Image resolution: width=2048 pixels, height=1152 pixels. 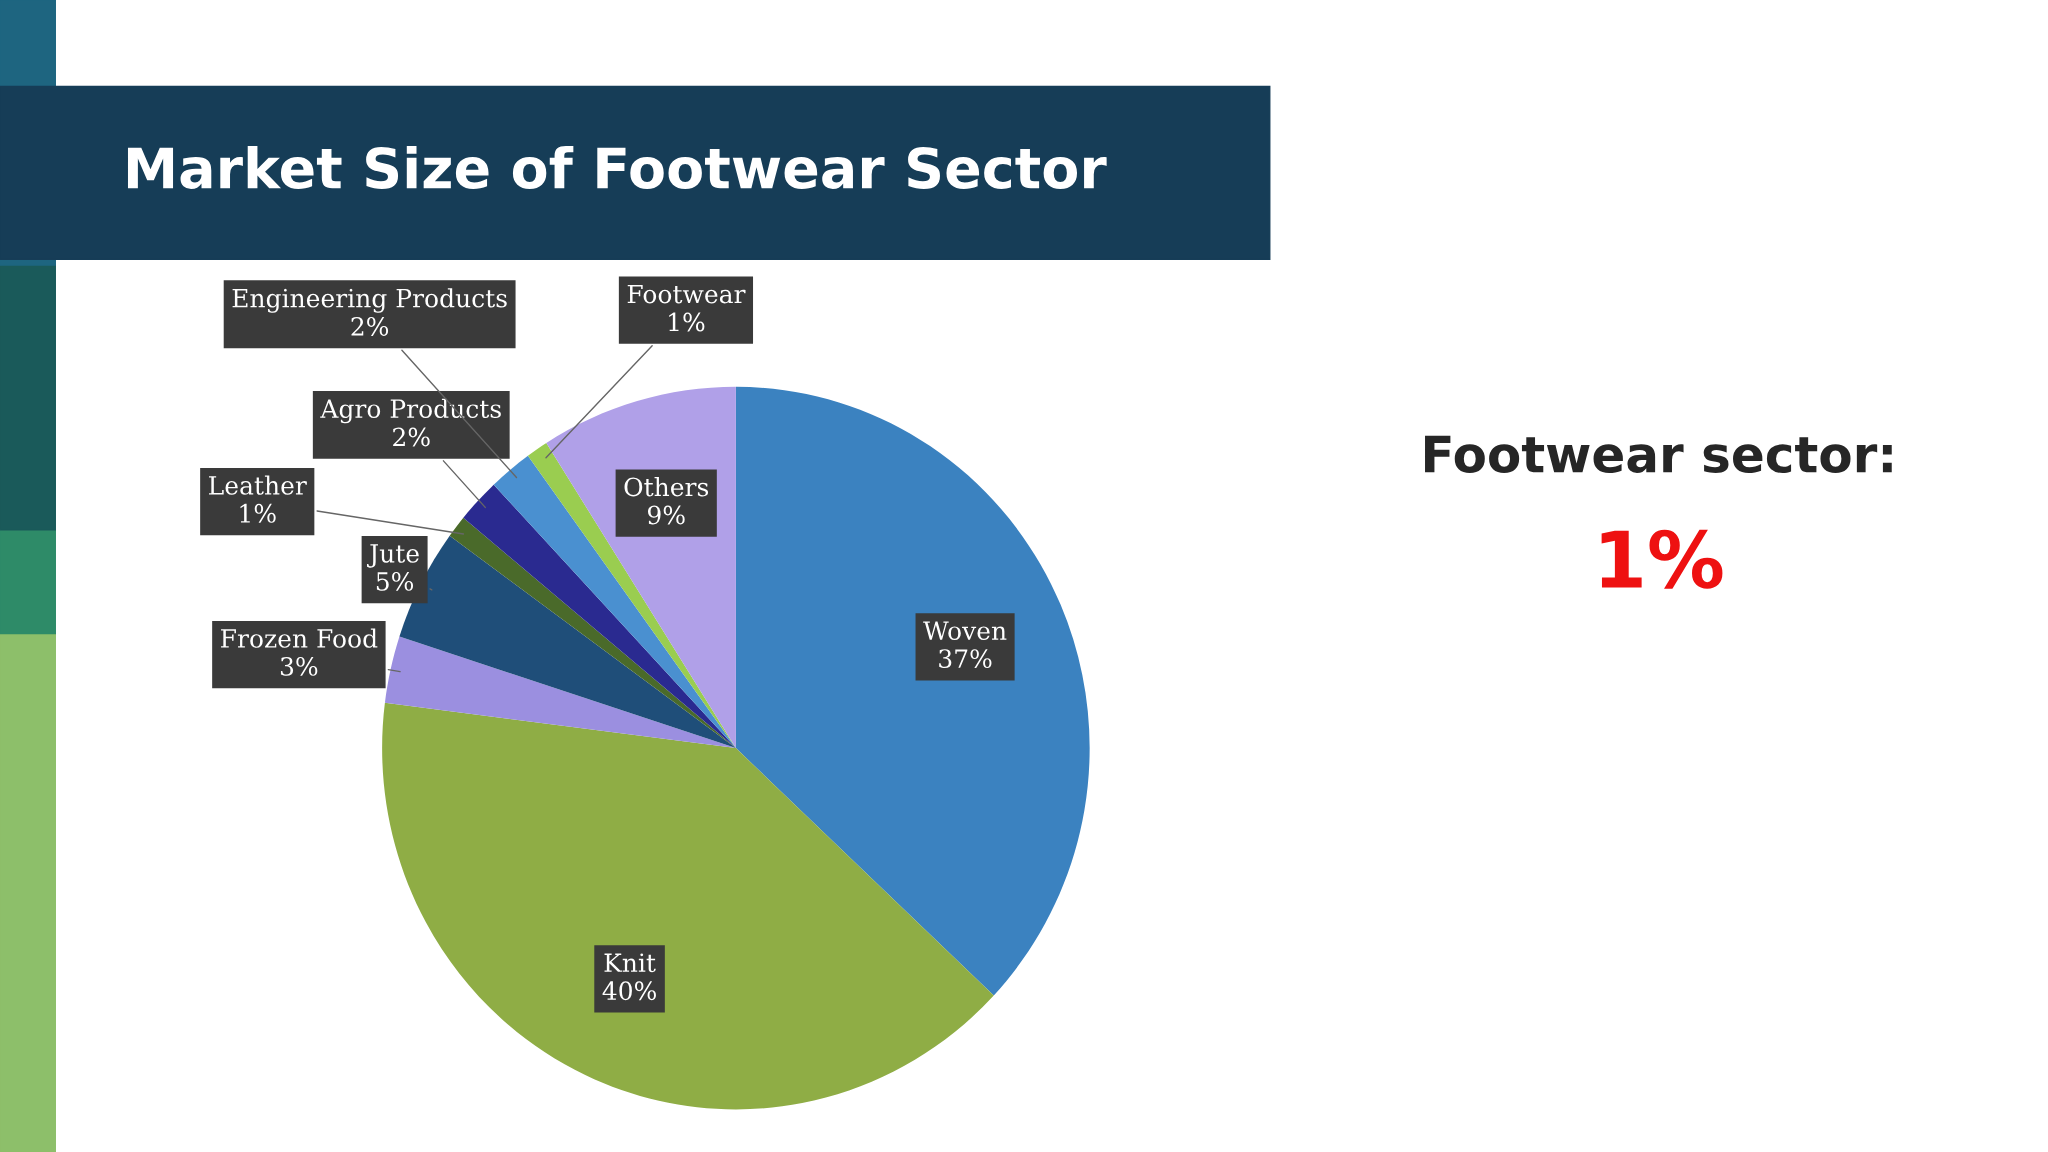 What do you see at coordinates (258, 485) in the screenshot?
I see `slice-label: Leather` at bounding box center [258, 485].